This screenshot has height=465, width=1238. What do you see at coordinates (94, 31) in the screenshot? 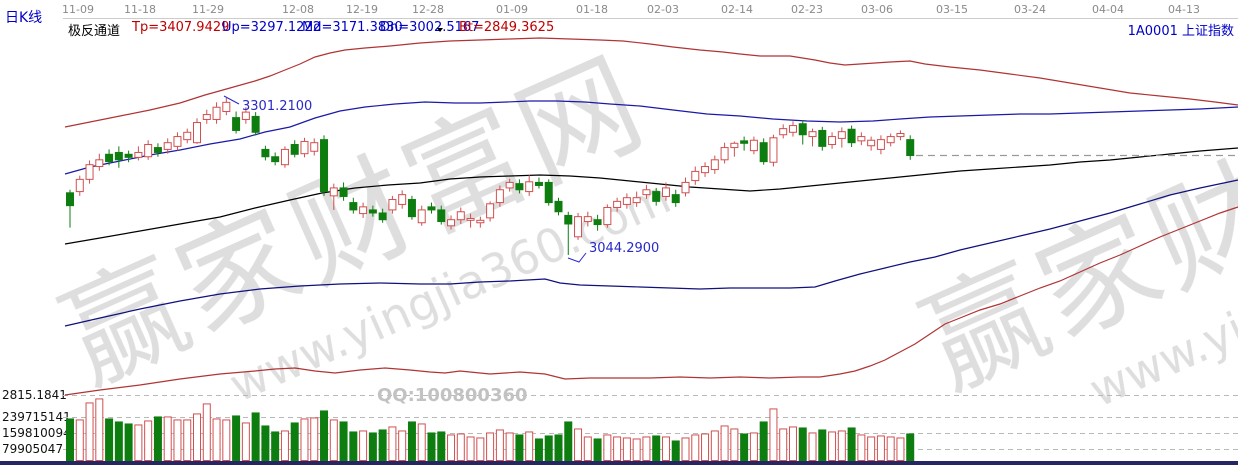
I see `indicator-name: 极反通道` at bounding box center [94, 31].